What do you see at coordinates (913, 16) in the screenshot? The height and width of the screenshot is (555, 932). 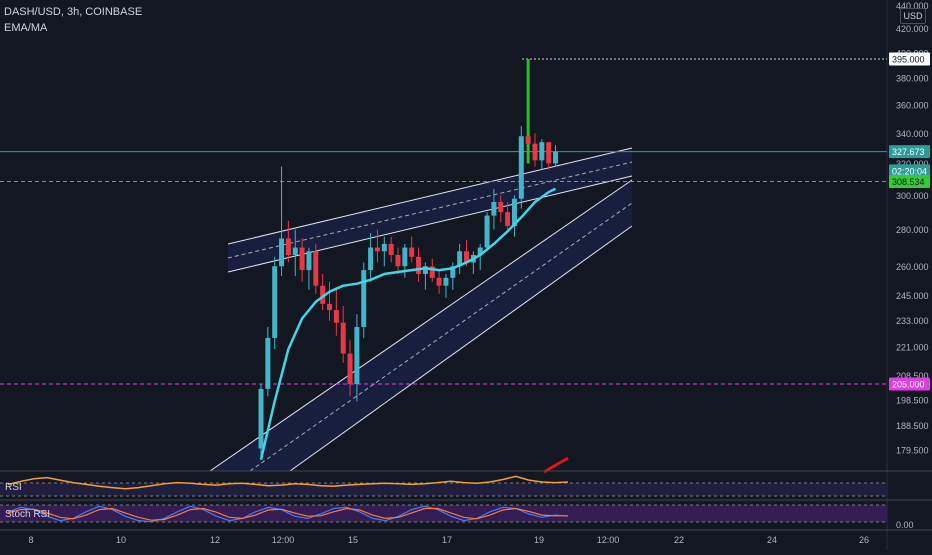 I see `currency-badge: USD` at bounding box center [913, 16].